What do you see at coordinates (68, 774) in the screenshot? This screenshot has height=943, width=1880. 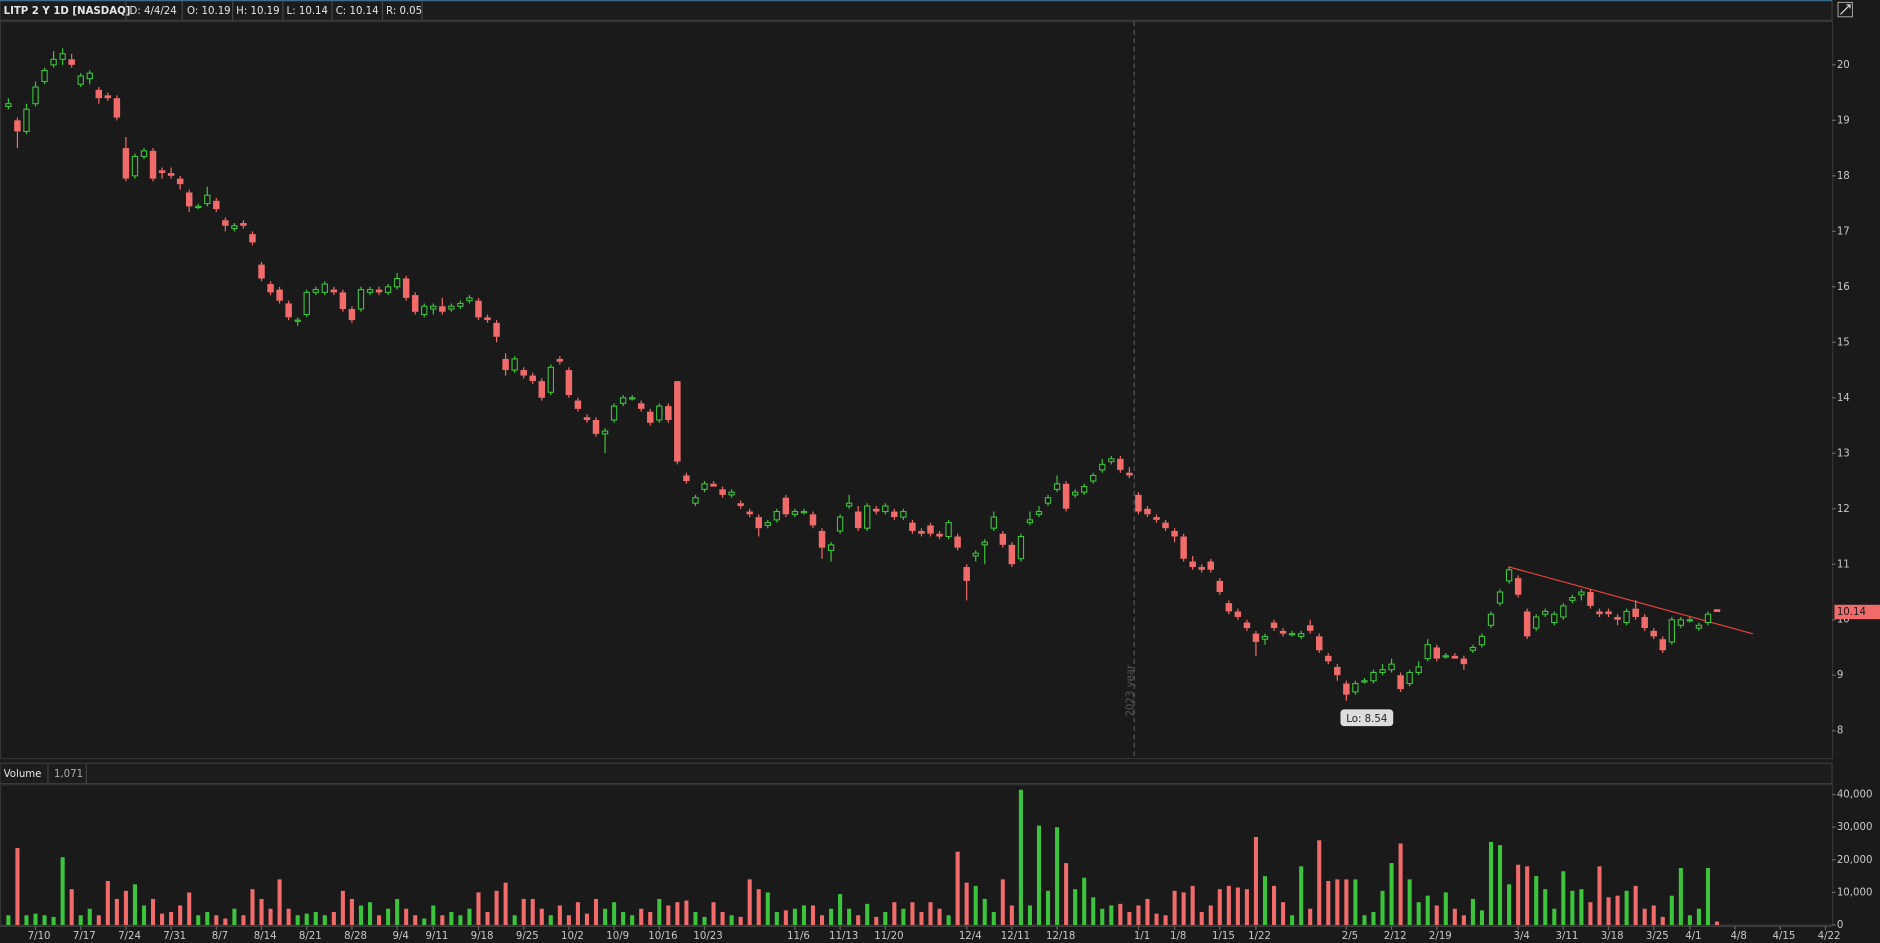 I see `volume-value: 1,071` at bounding box center [68, 774].